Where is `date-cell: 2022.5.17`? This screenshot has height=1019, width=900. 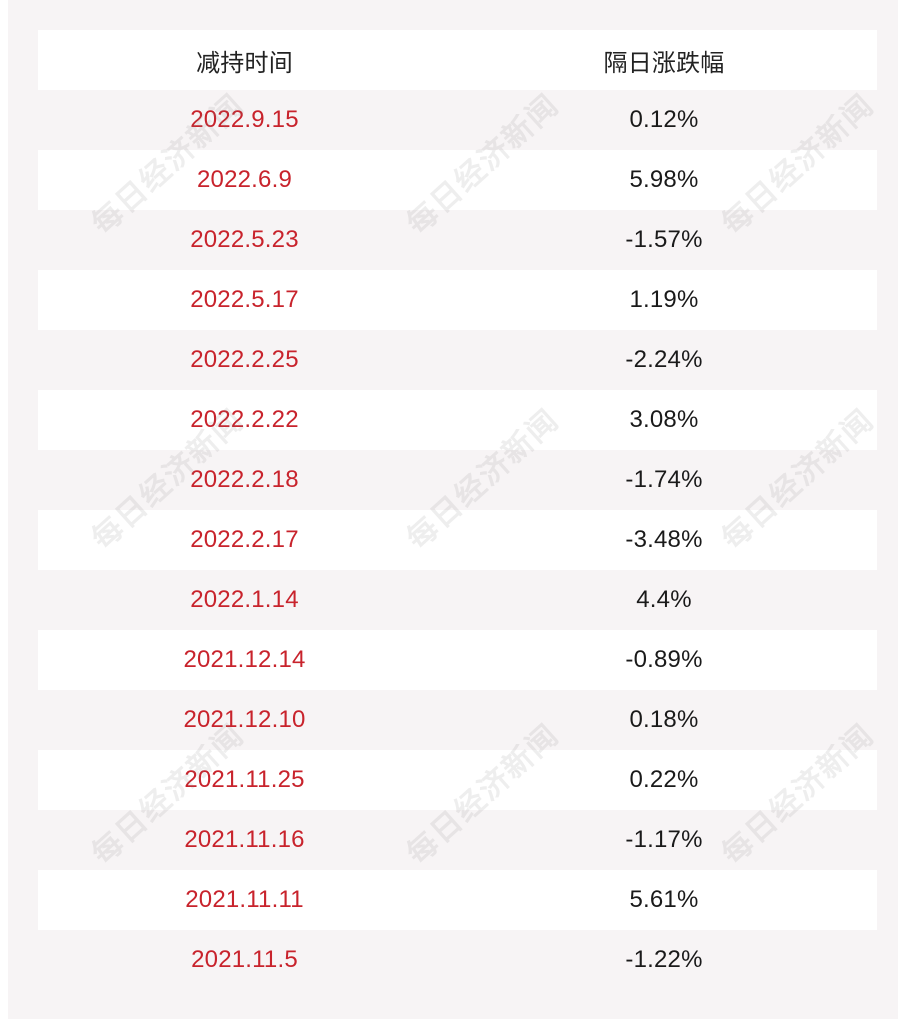 date-cell: 2022.5.17 is located at coordinates (244, 299).